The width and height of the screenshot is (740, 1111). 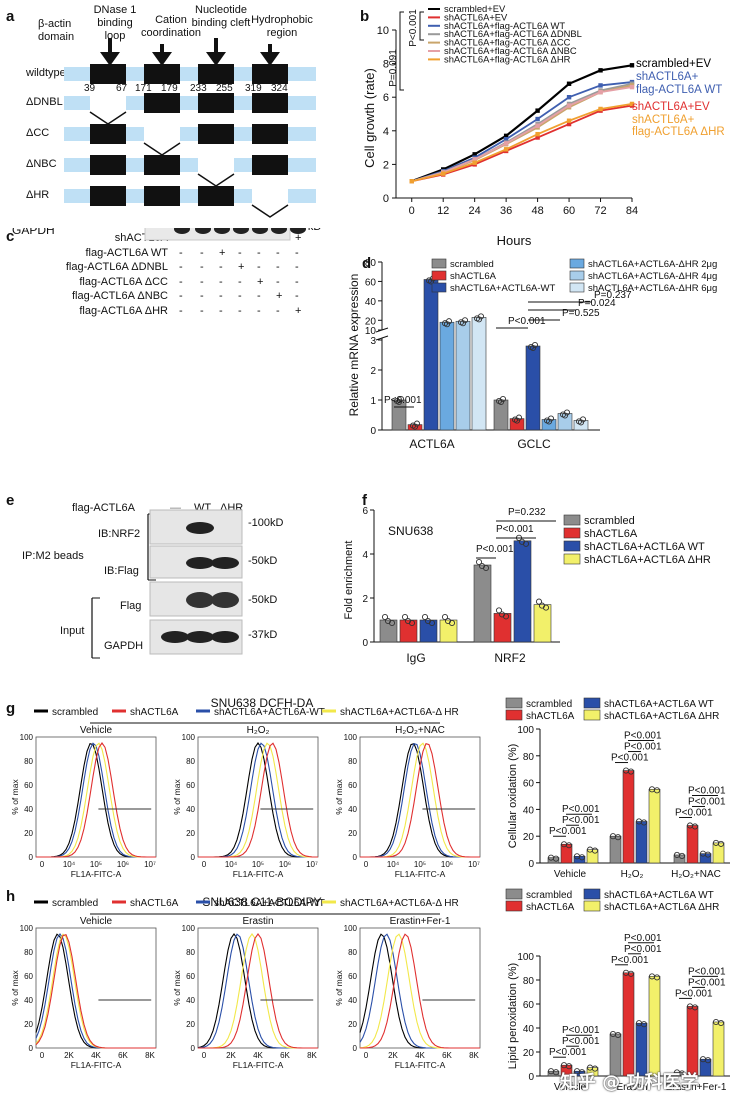 I want to click on legend-label: shACTL6A+flag-ACTL6A ΔHR, so click(x=507, y=58).